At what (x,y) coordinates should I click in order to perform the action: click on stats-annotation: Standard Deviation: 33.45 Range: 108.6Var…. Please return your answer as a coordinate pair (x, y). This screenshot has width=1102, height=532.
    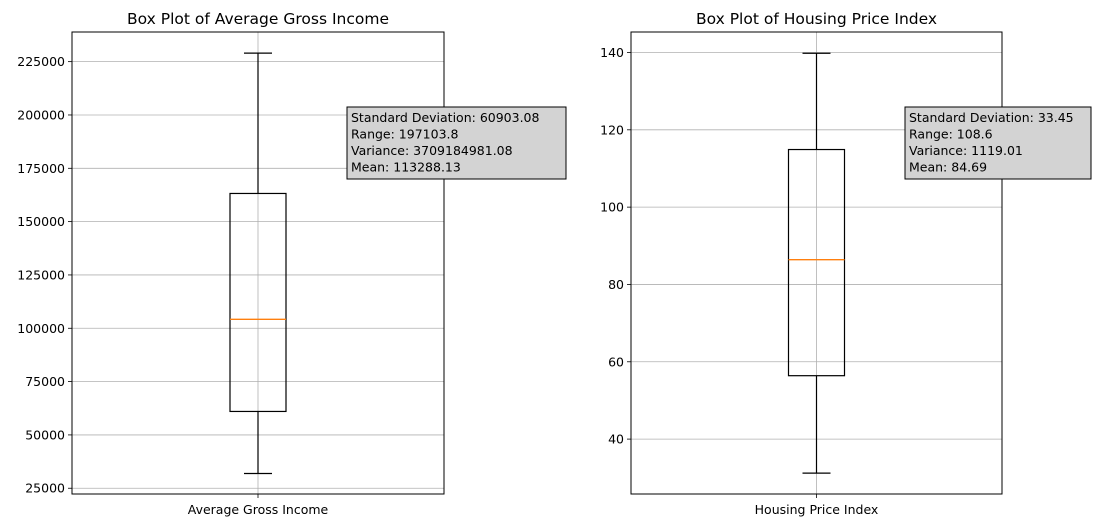
    Looking at the image, I should click on (998, 143).